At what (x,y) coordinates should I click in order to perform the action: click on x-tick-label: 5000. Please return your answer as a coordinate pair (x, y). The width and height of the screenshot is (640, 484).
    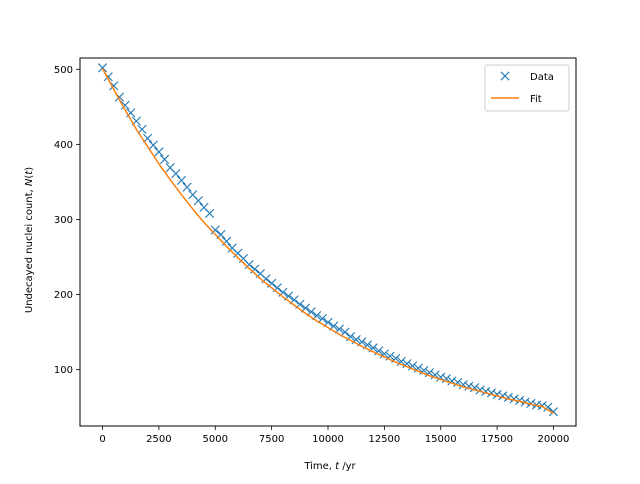
    Looking at the image, I should click on (215, 439).